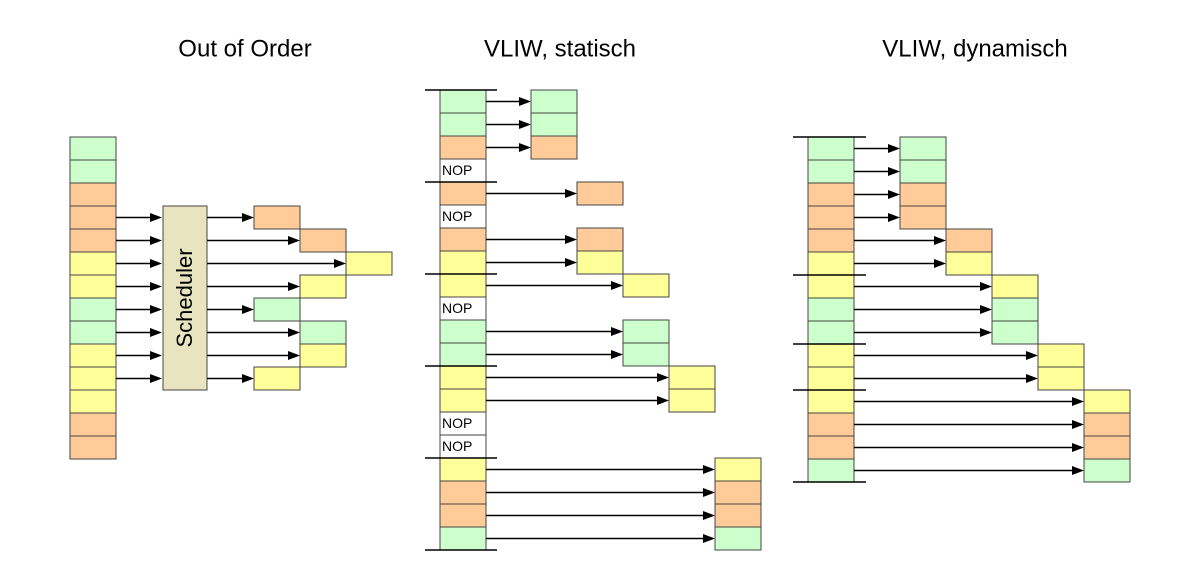 The width and height of the screenshot is (1197, 581). I want to click on scheduler-label: Scheduler, so click(184, 297).